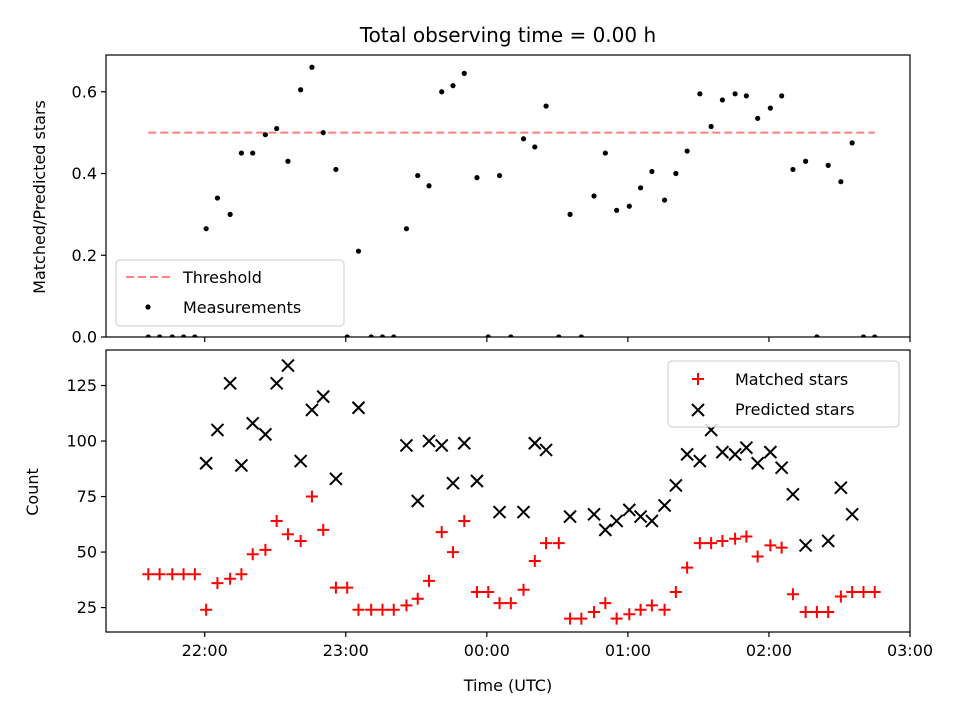  What do you see at coordinates (148, 307) in the screenshot?
I see `legend-measurements-swatch` at bounding box center [148, 307].